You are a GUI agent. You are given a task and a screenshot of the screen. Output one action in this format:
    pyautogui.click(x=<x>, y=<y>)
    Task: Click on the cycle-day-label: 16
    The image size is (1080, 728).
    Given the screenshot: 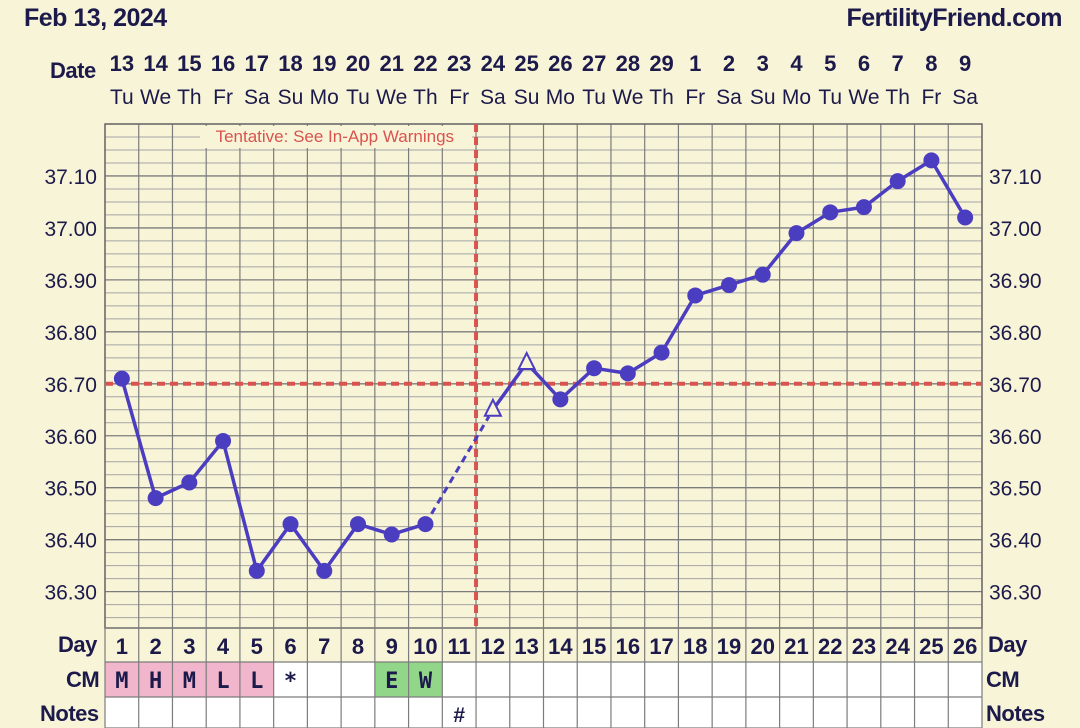 What is the action you would take?
    pyautogui.click(x=628, y=646)
    